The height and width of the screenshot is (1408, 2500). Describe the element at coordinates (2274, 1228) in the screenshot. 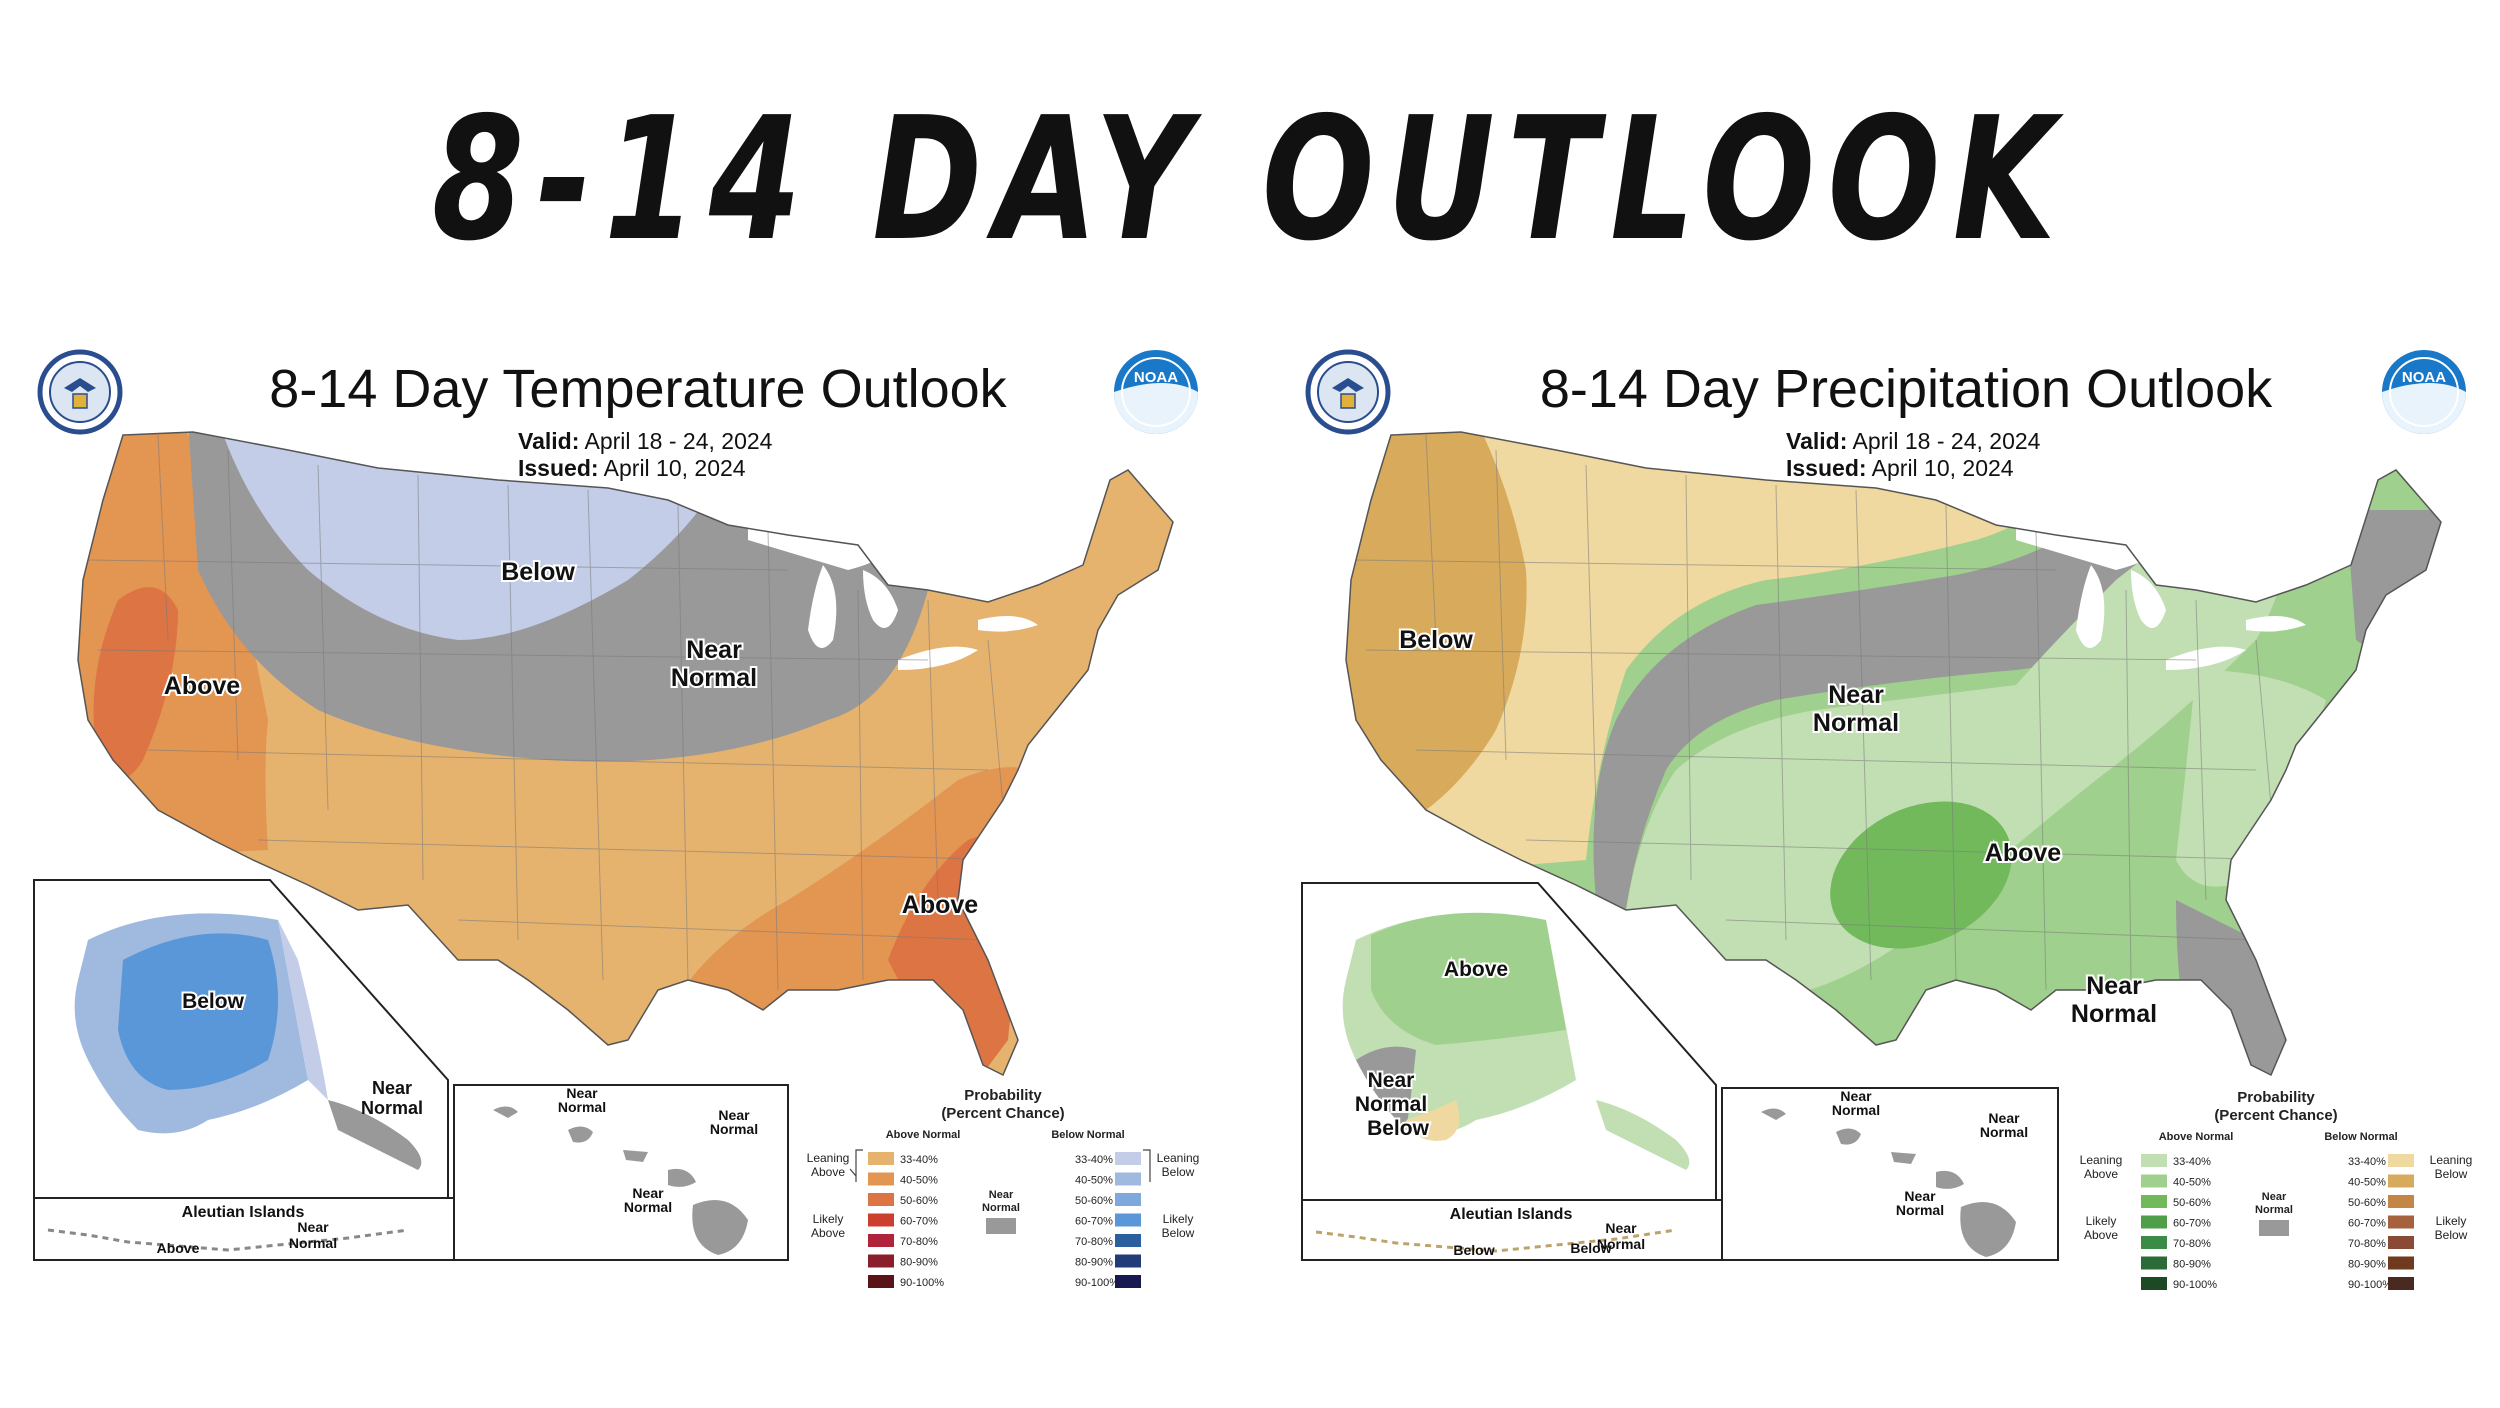

I see `legend-near-swatch` at that location.